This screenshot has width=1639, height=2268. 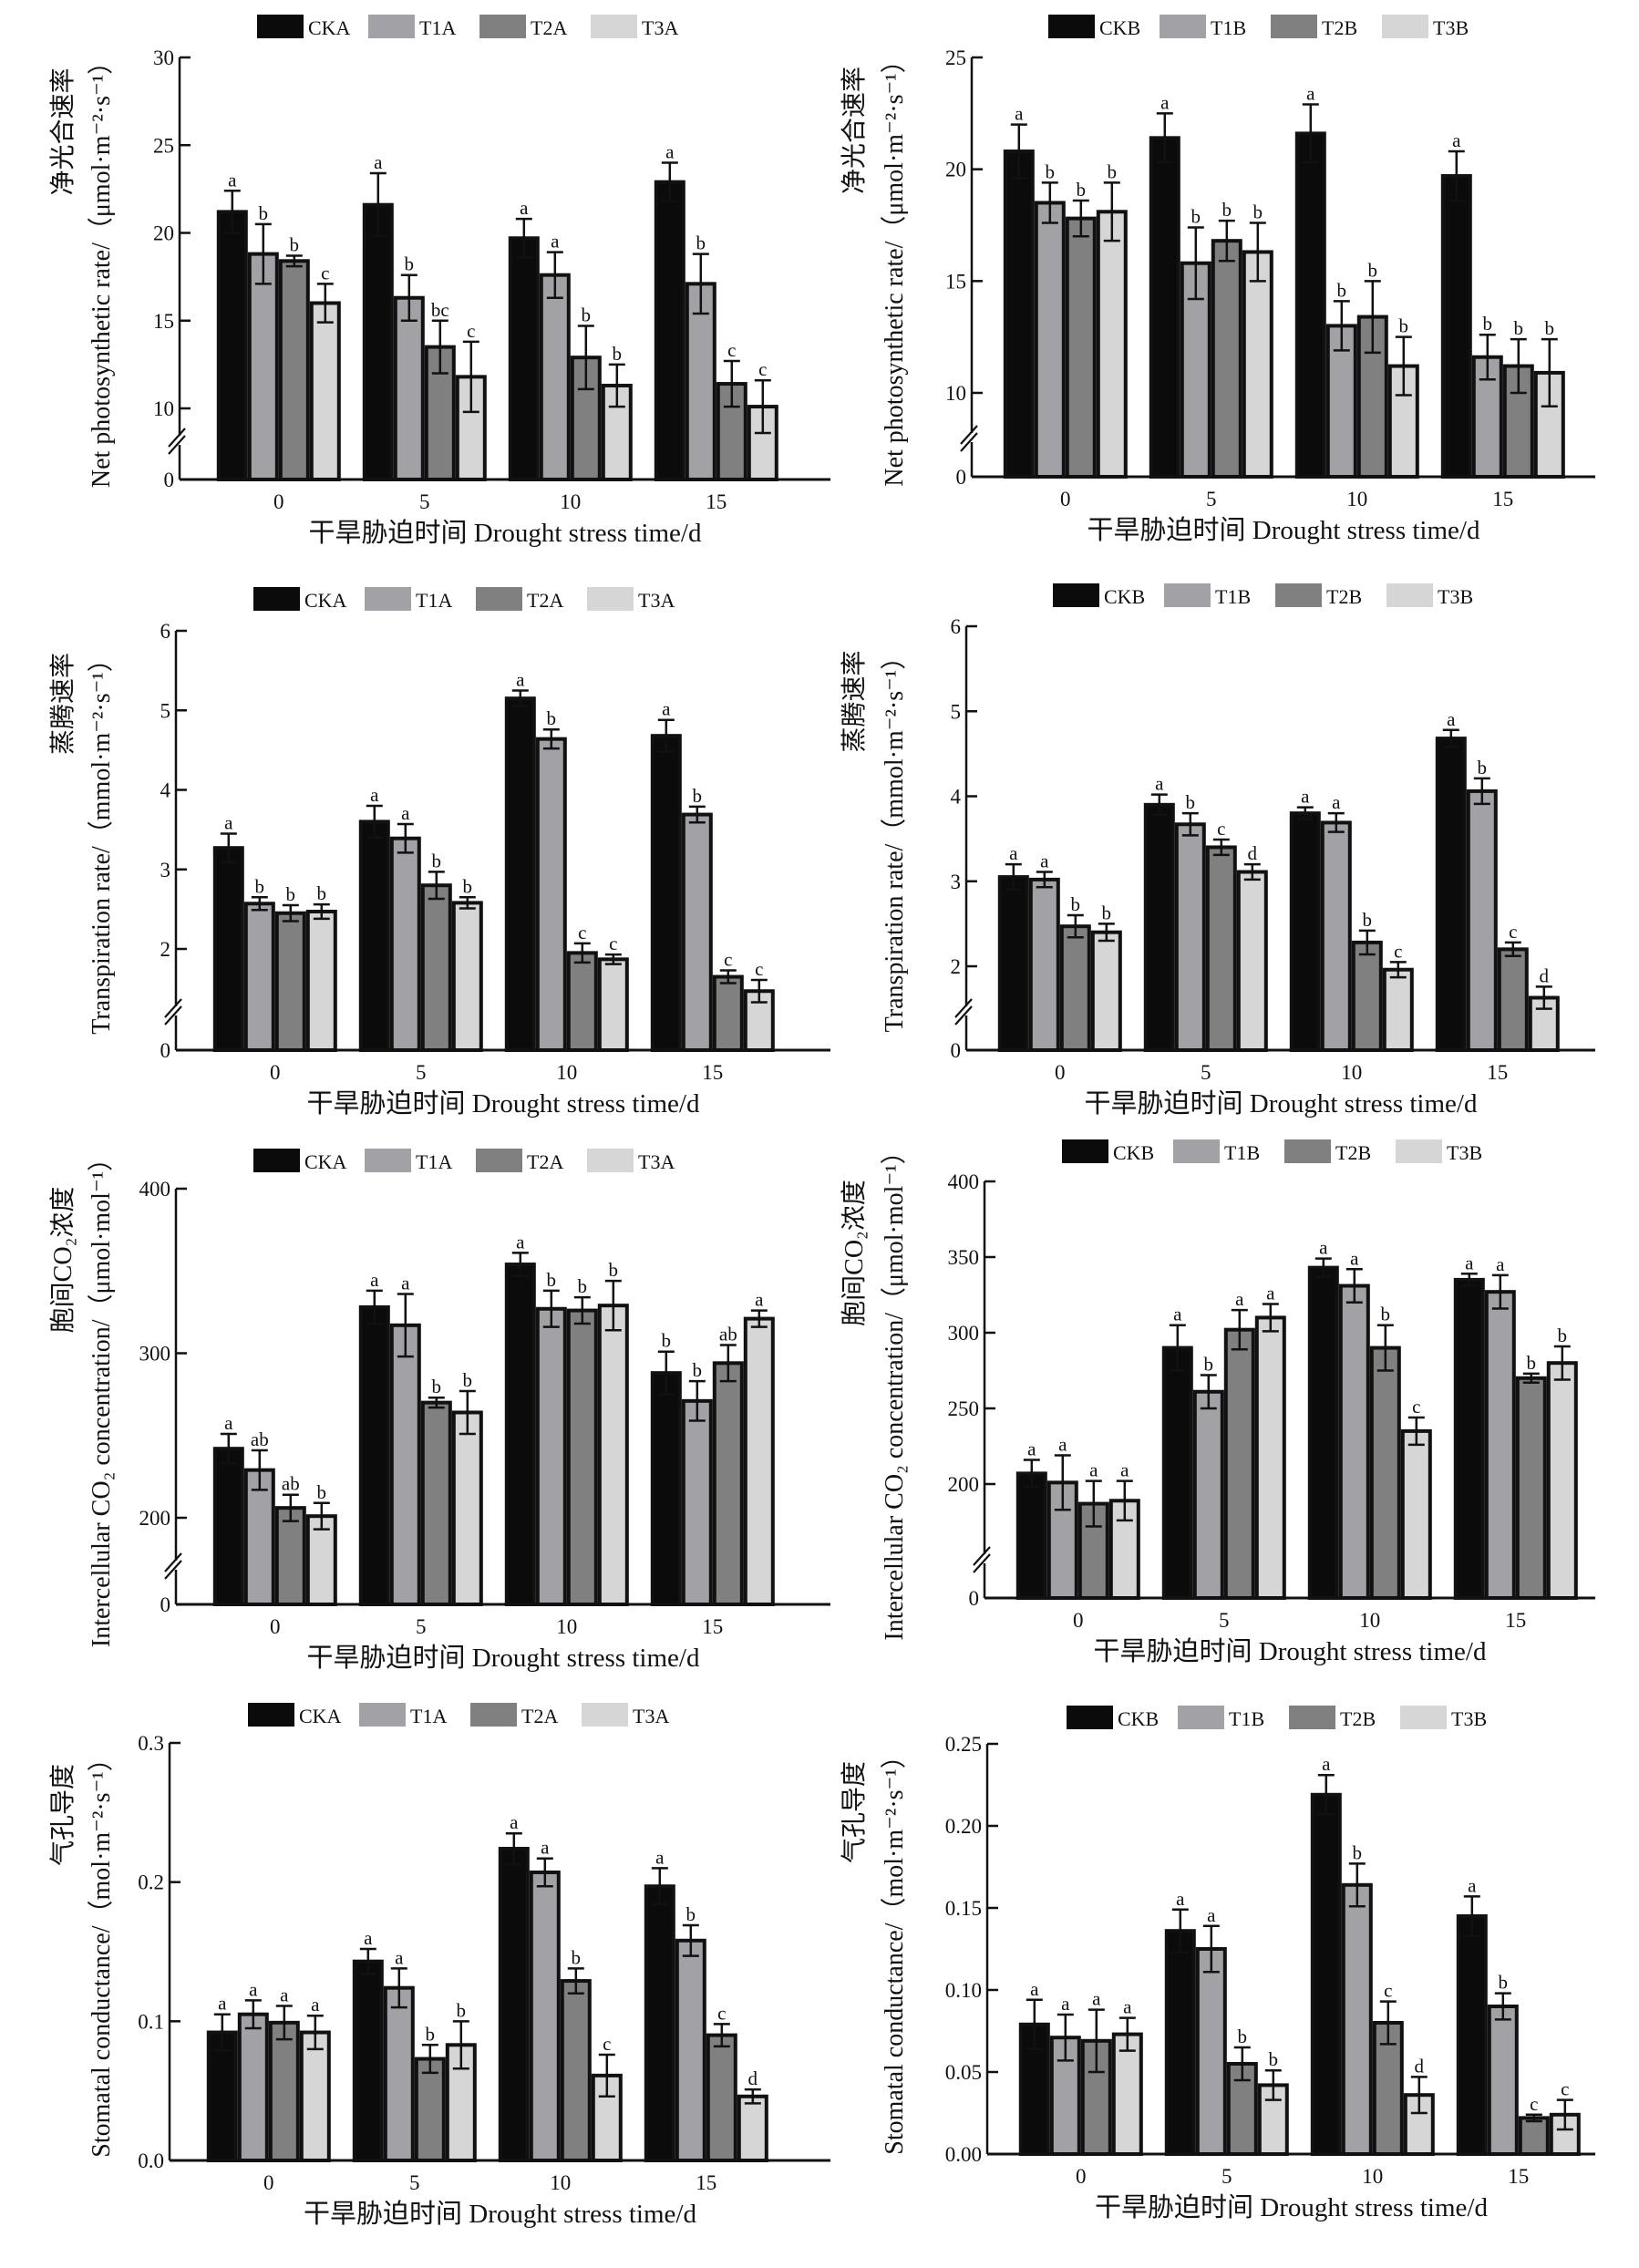 What do you see at coordinates (101, 1952) in the screenshot?
I see `y-axis-label: Stomatal conductance/（mol·m⁻²·s⁻¹）` at bounding box center [101, 1952].